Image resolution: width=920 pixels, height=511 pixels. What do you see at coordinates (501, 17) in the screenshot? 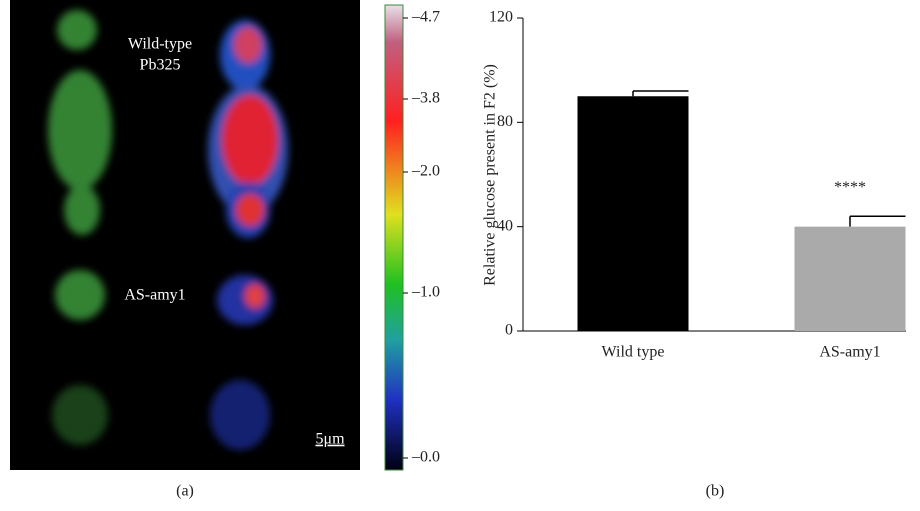
I see `y-tick-label: 120` at bounding box center [501, 17].